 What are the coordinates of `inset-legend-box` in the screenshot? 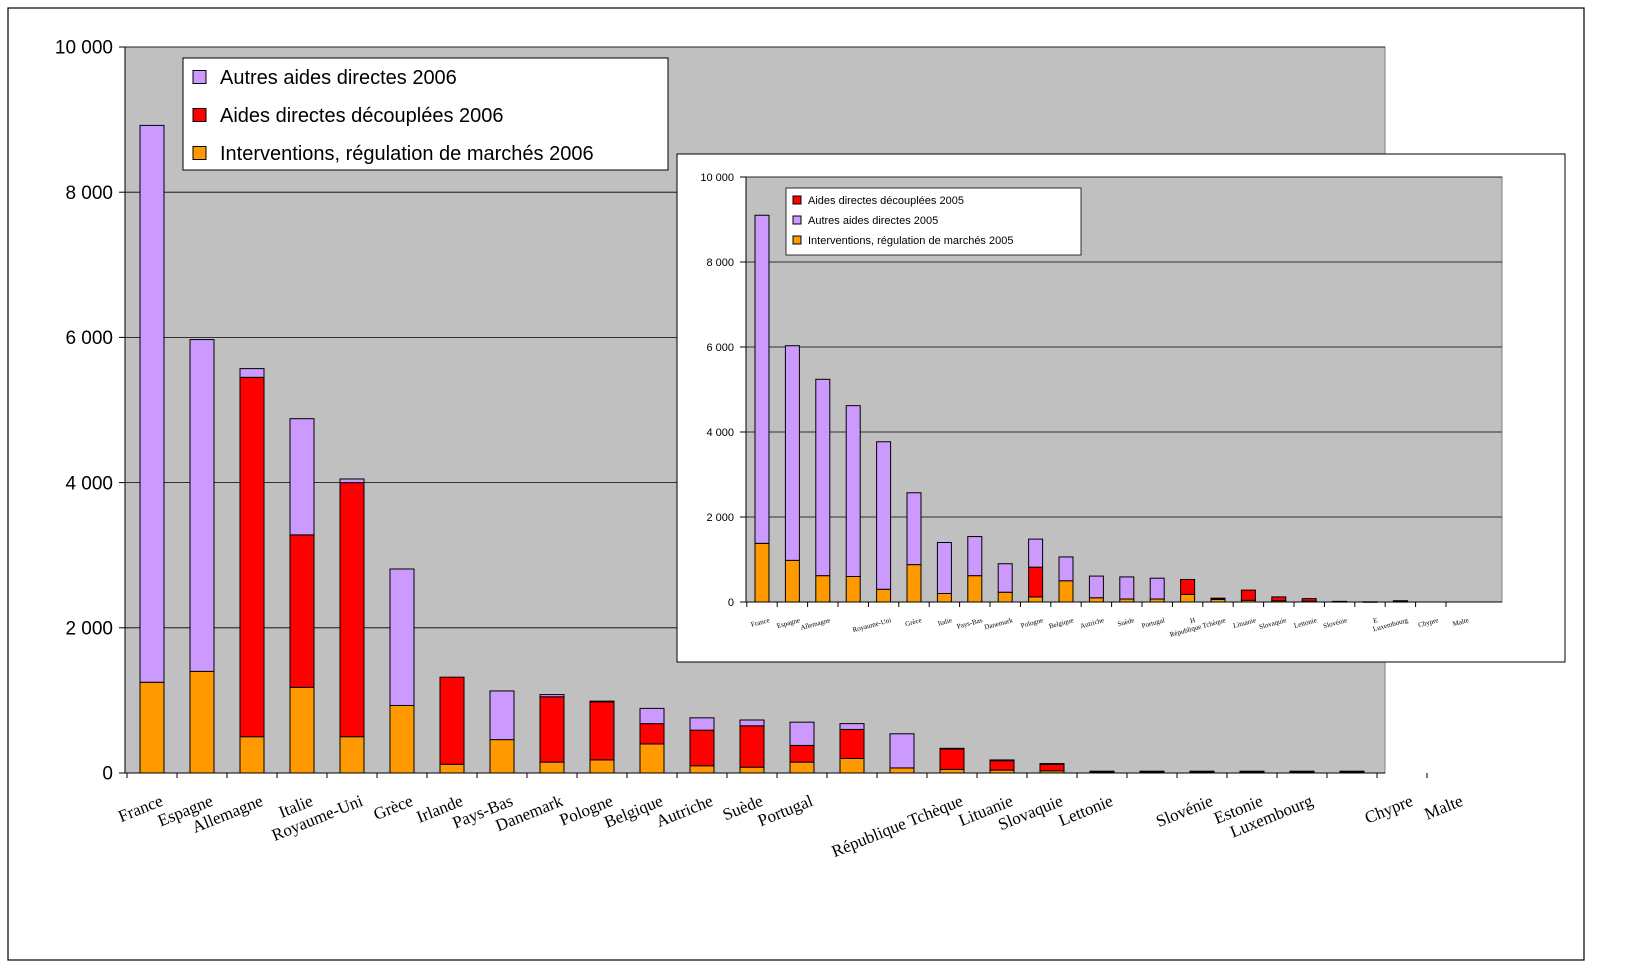 It's located at (933, 221).